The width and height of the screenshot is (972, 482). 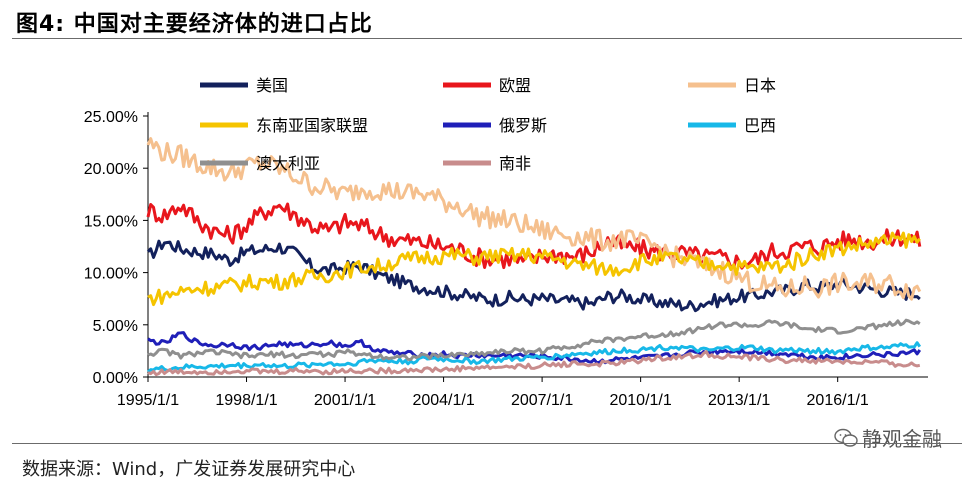 I want to click on watermark: 静观金融, so click(x=888, y=437).